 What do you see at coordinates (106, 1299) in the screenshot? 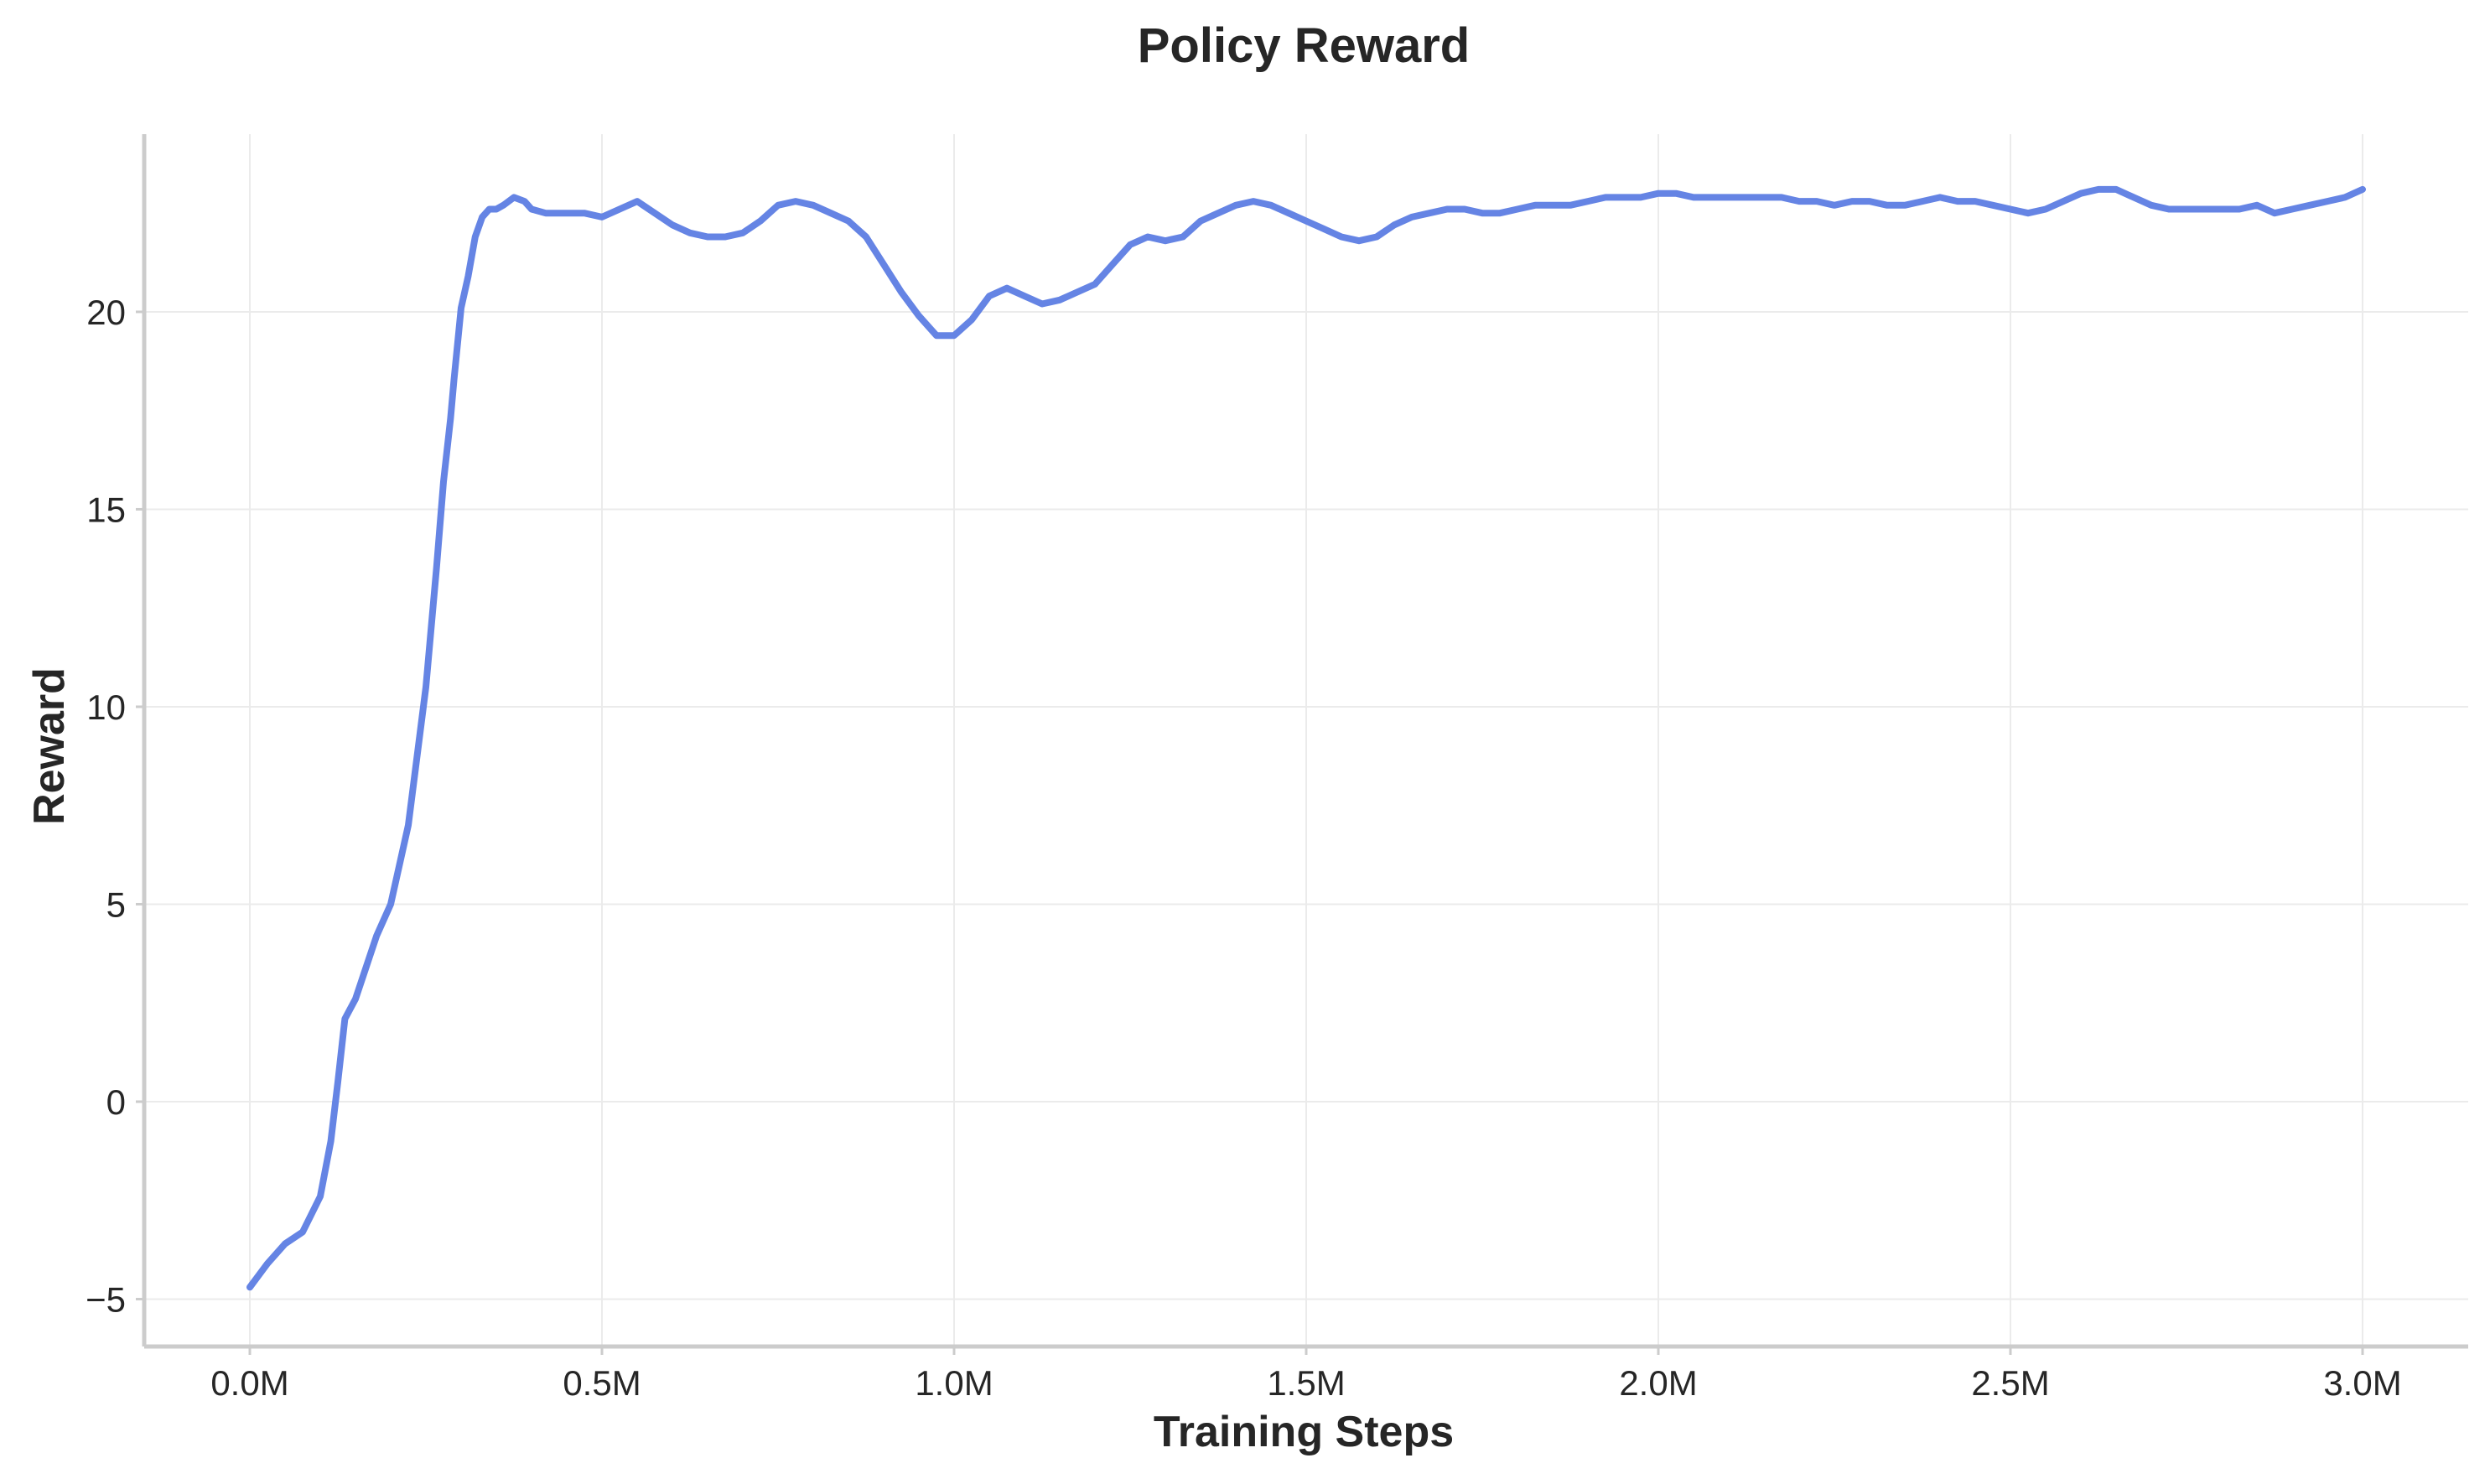
I see `y-tick-label: −5` at bounding box center [106, 1299].